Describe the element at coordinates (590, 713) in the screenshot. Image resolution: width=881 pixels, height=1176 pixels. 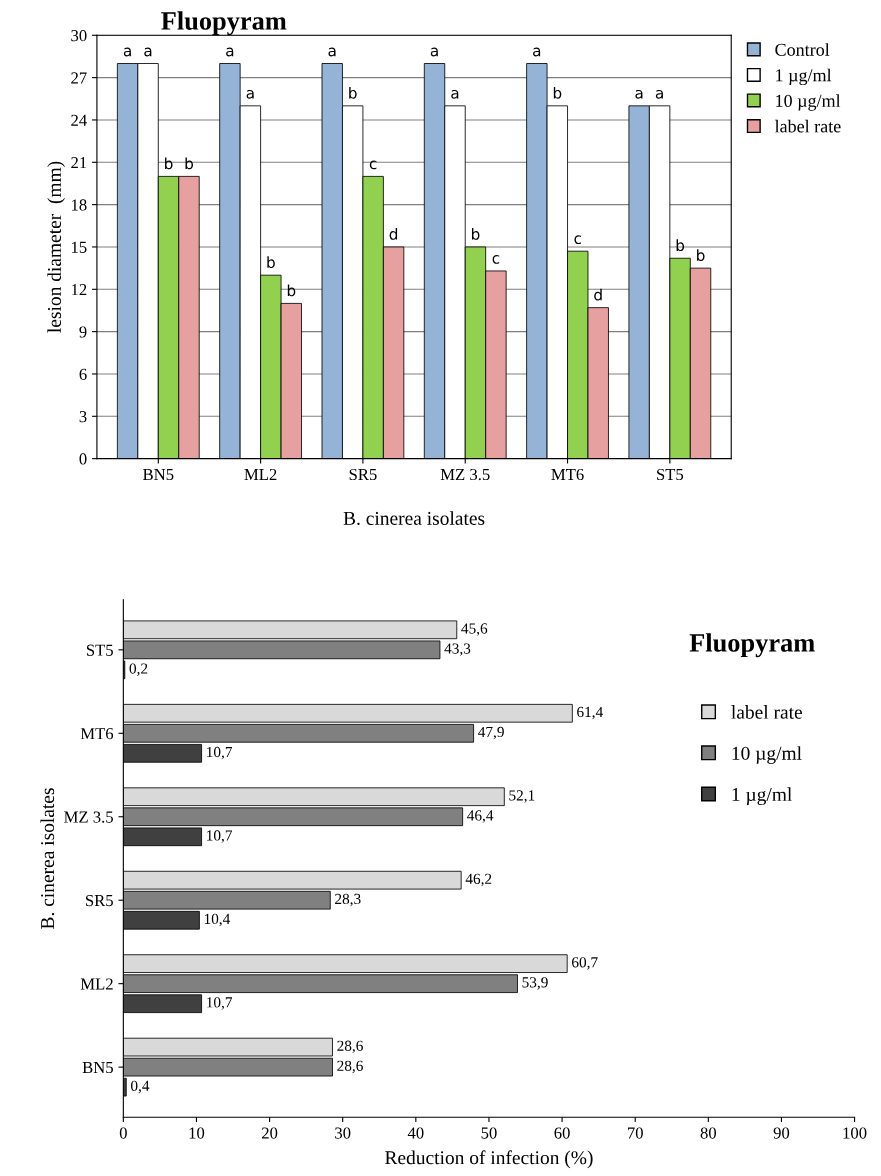
I see `data-label: 61,4` at that location.